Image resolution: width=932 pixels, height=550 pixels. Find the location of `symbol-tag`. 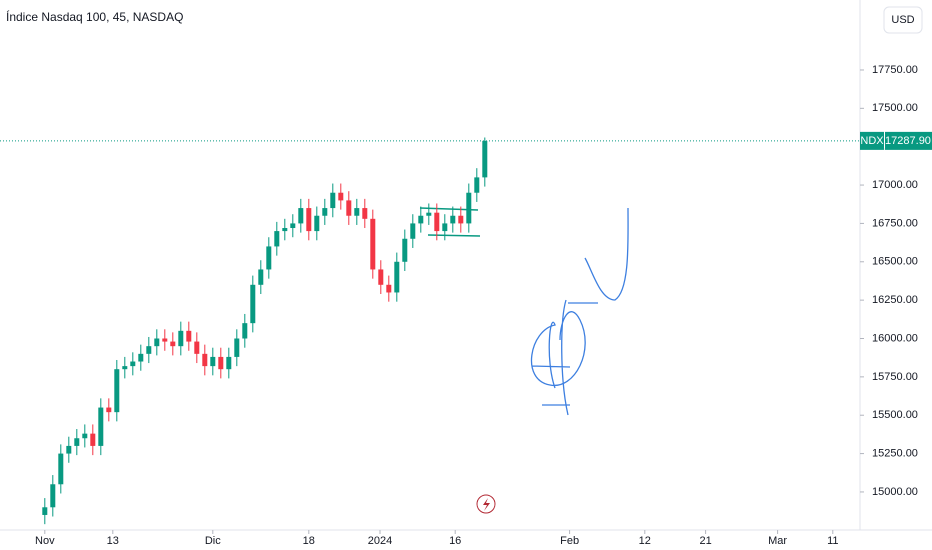

symbol-tag is located at coordinates (872, 140).